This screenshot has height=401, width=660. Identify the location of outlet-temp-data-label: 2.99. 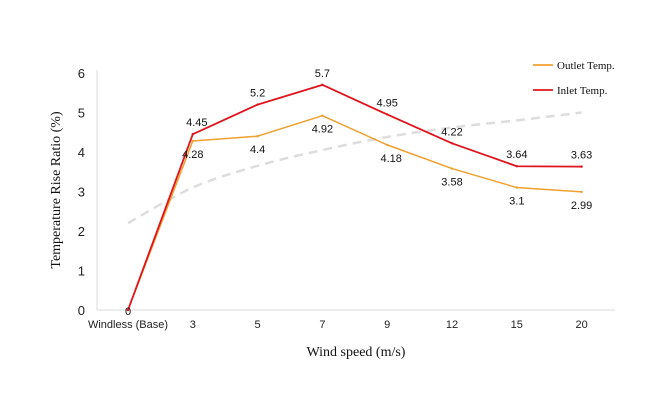
(581, 206).